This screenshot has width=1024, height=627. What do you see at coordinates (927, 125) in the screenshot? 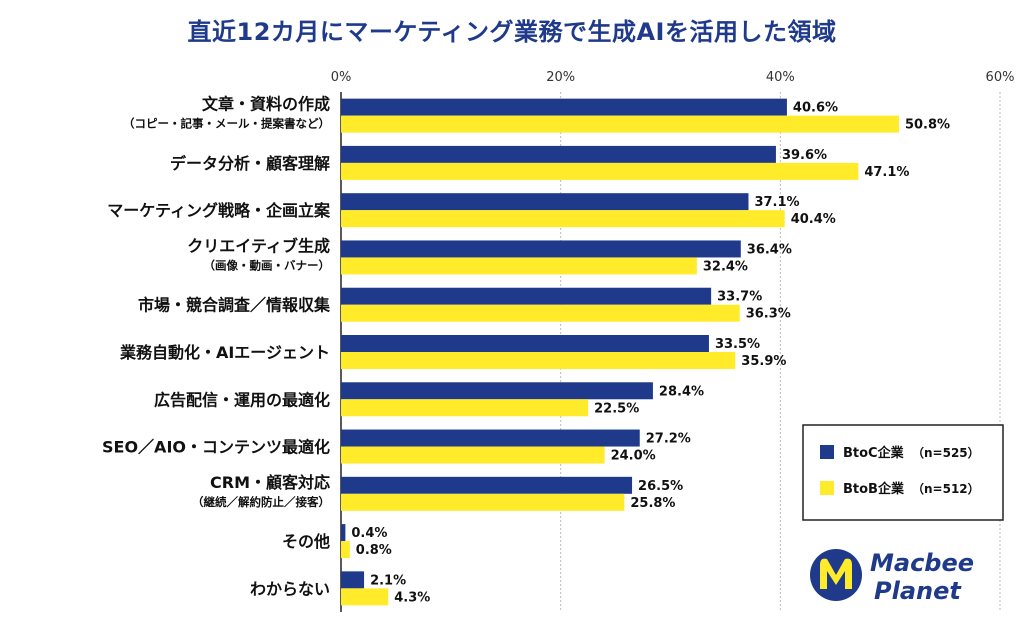
I see `data-label: 50.8%` at bounding box center [927, 125].